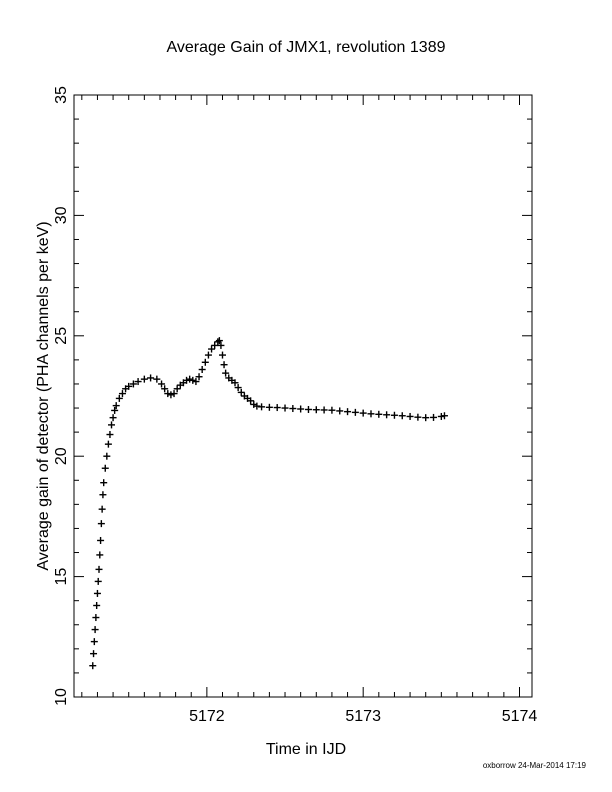  What do you see at coordinates (363, 716) in the screenshot?
I see `x-tick-label: 5173` at bounding box center [363, 716].